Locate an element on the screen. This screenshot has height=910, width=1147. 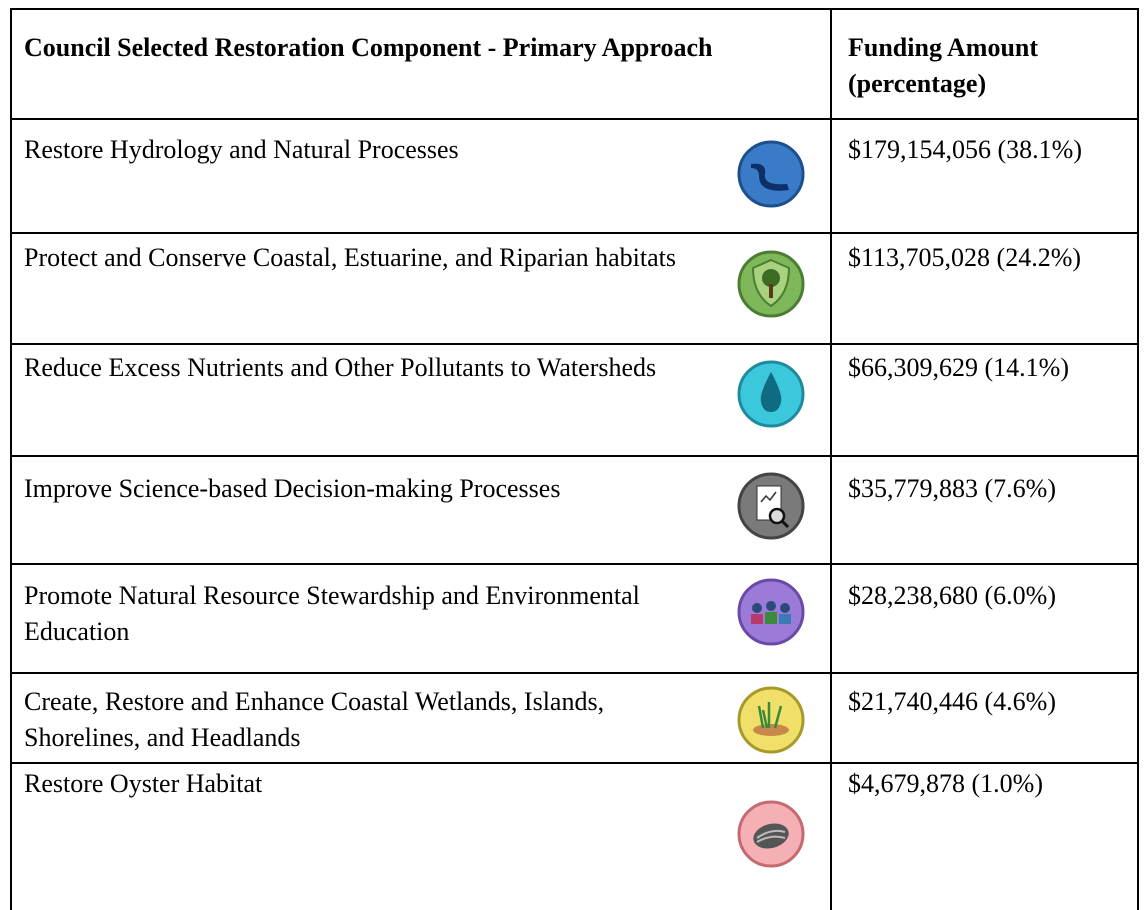
amount-cell: $21,740,446 (4.6%) is located at coordinates (952, 701).